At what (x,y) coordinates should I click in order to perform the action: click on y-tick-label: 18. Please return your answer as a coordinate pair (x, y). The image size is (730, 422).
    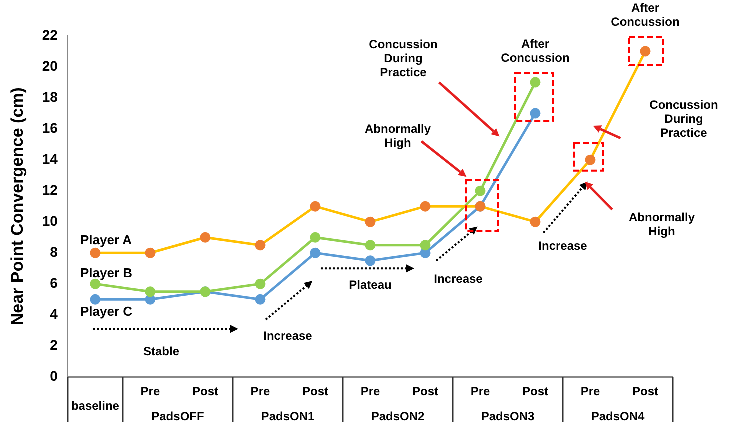
    Looking at the image, I should click on (50, 96).